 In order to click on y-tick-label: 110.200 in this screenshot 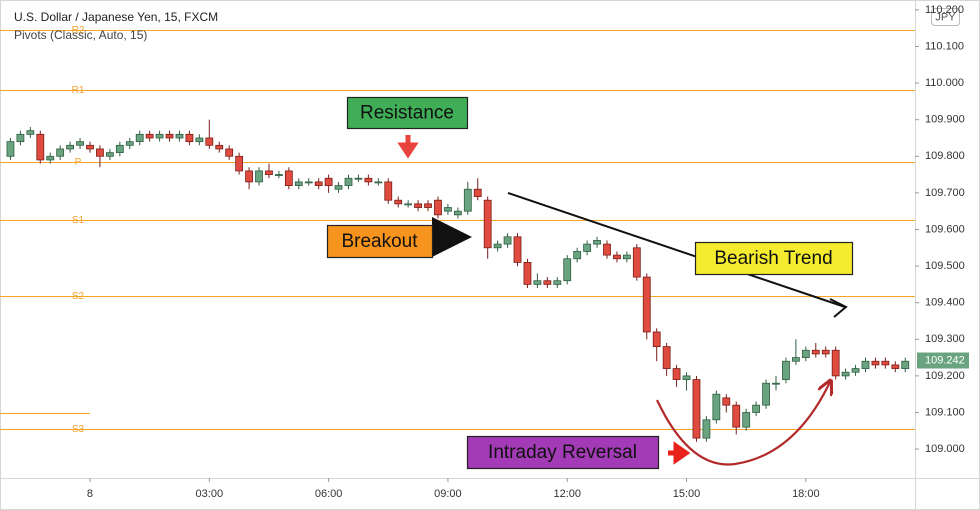, I will do `click(944, 10)`.